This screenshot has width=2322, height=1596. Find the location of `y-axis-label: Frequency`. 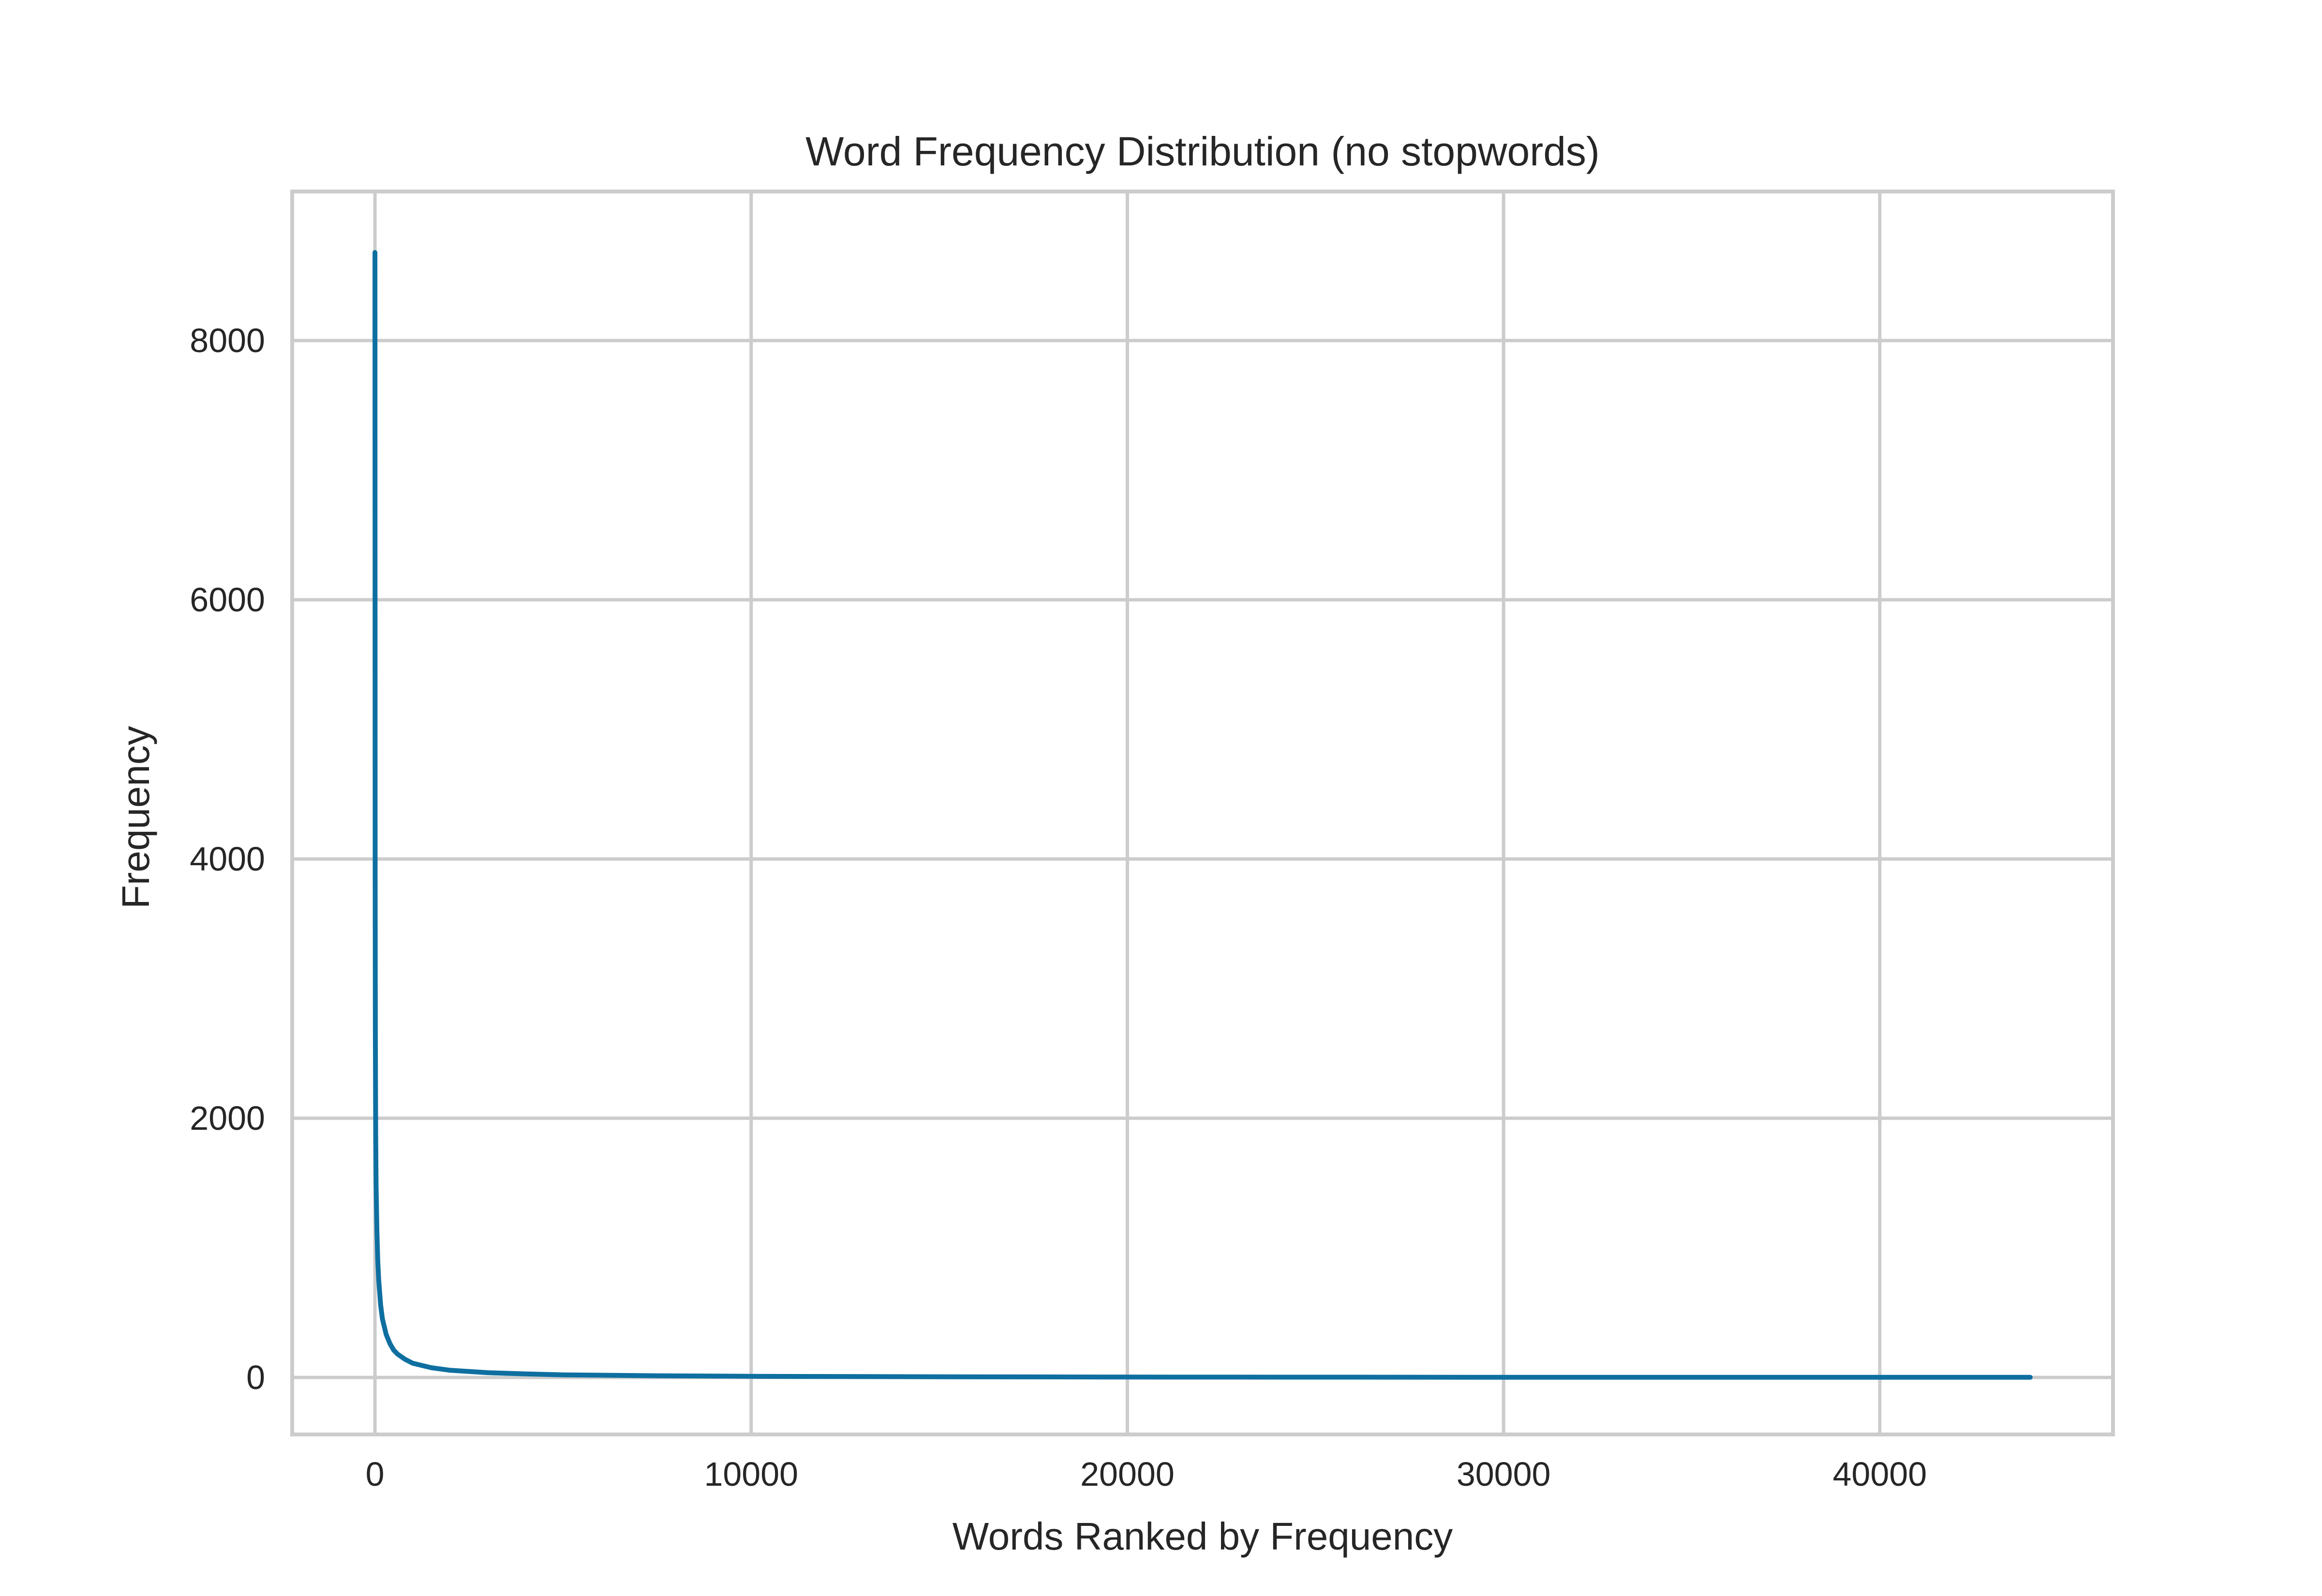

y-axis-label: Frequency is located at coordinates (135, 817).